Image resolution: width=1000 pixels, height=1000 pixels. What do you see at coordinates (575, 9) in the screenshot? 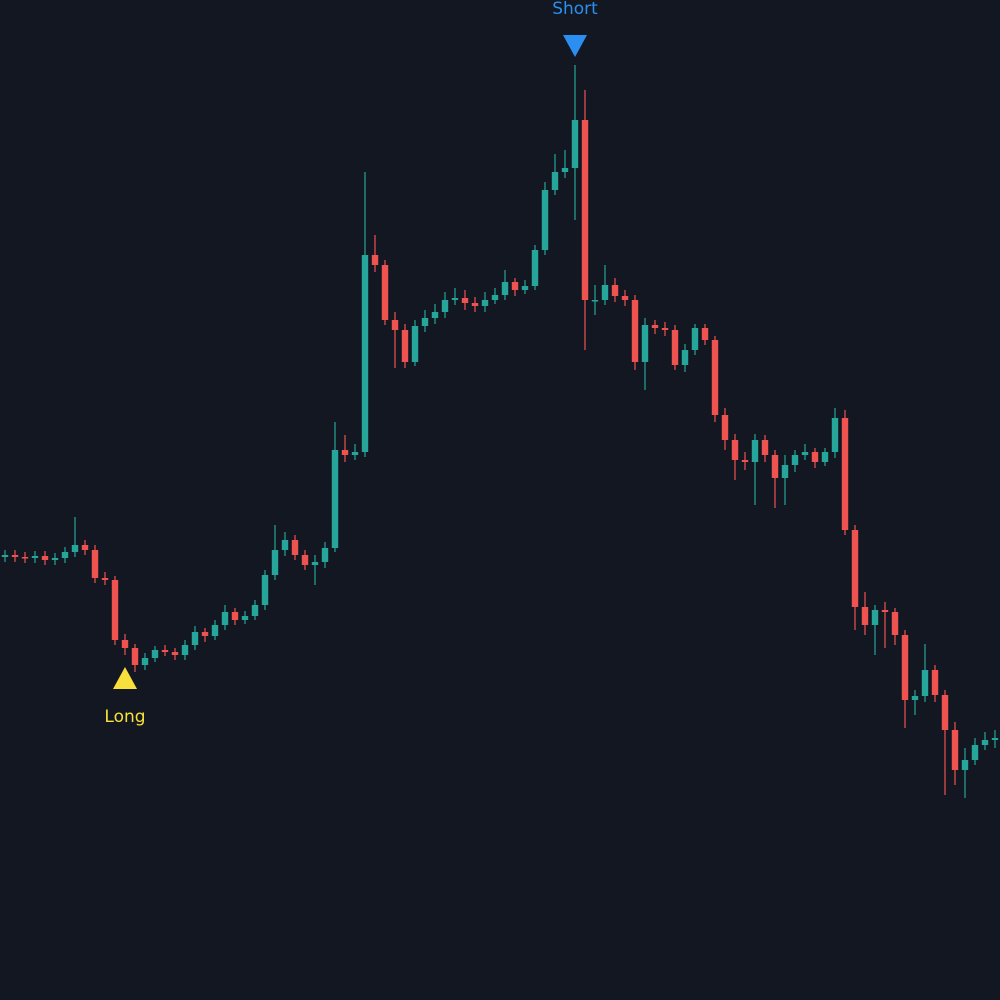
I see `short-label: Short` at bounding box center [575, 9].